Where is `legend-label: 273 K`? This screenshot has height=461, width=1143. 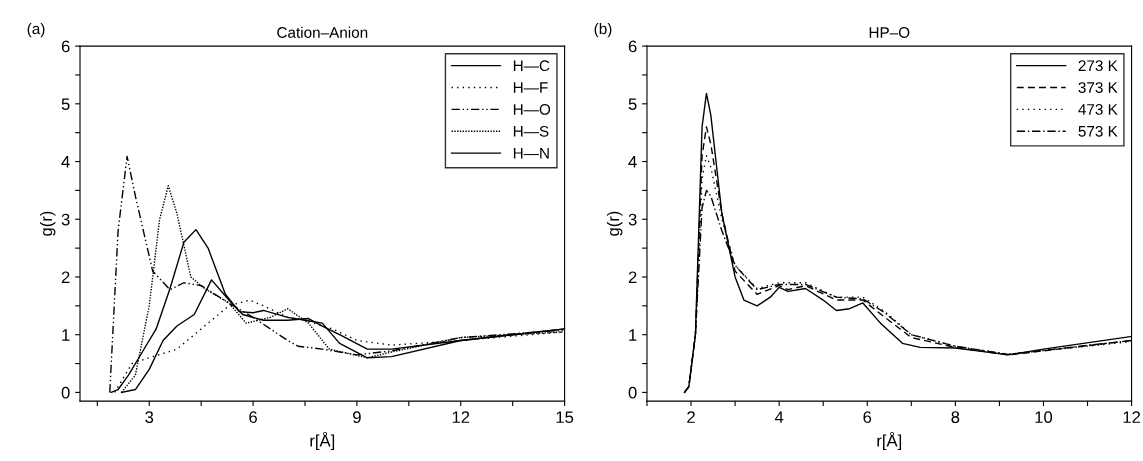 legend-label: 273 K is located at coordinates (1098, 66).